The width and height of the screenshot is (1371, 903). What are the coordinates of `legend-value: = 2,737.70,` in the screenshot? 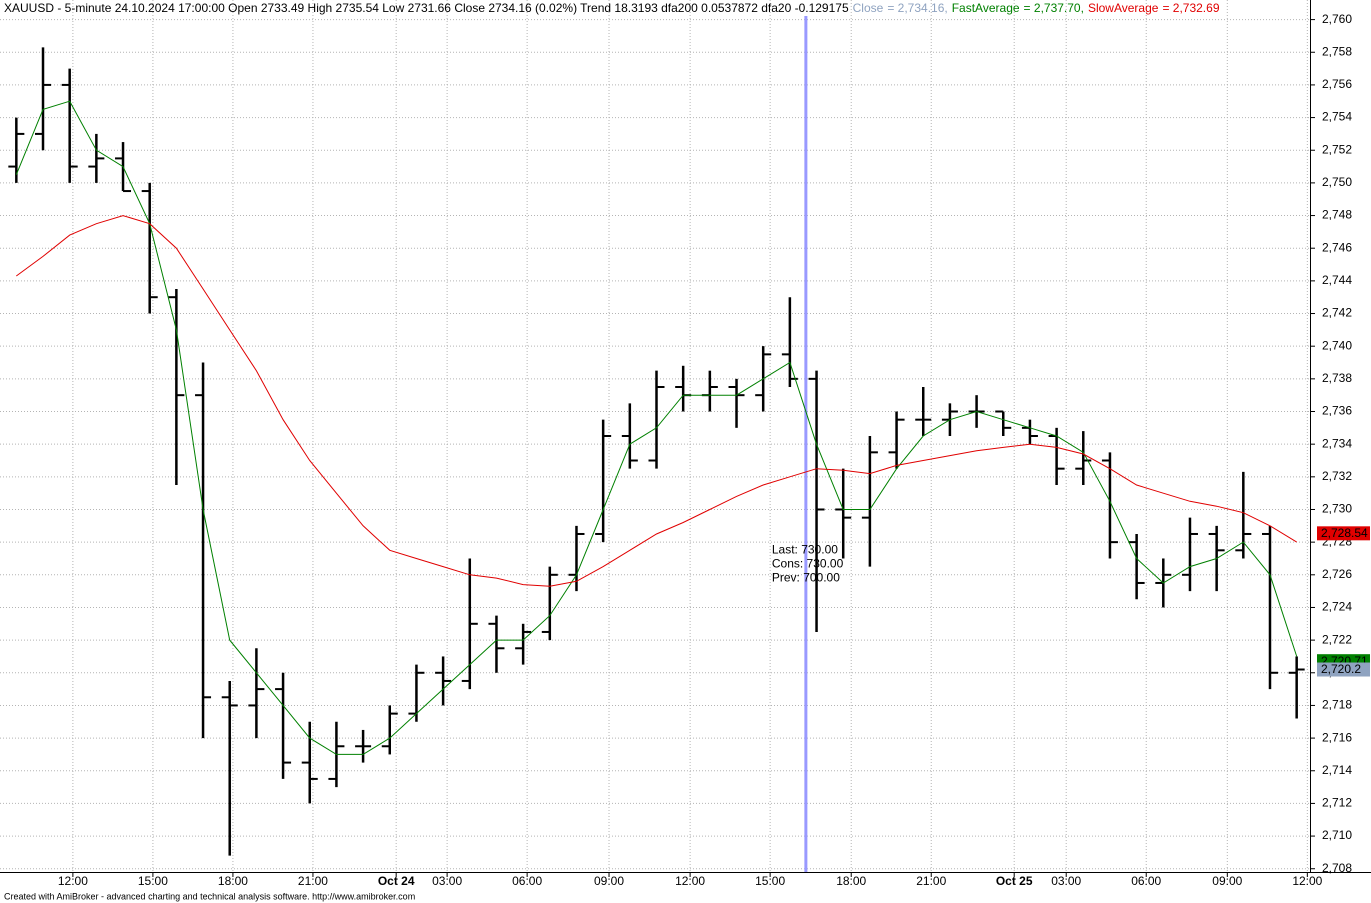 It's located at (1054, 8).